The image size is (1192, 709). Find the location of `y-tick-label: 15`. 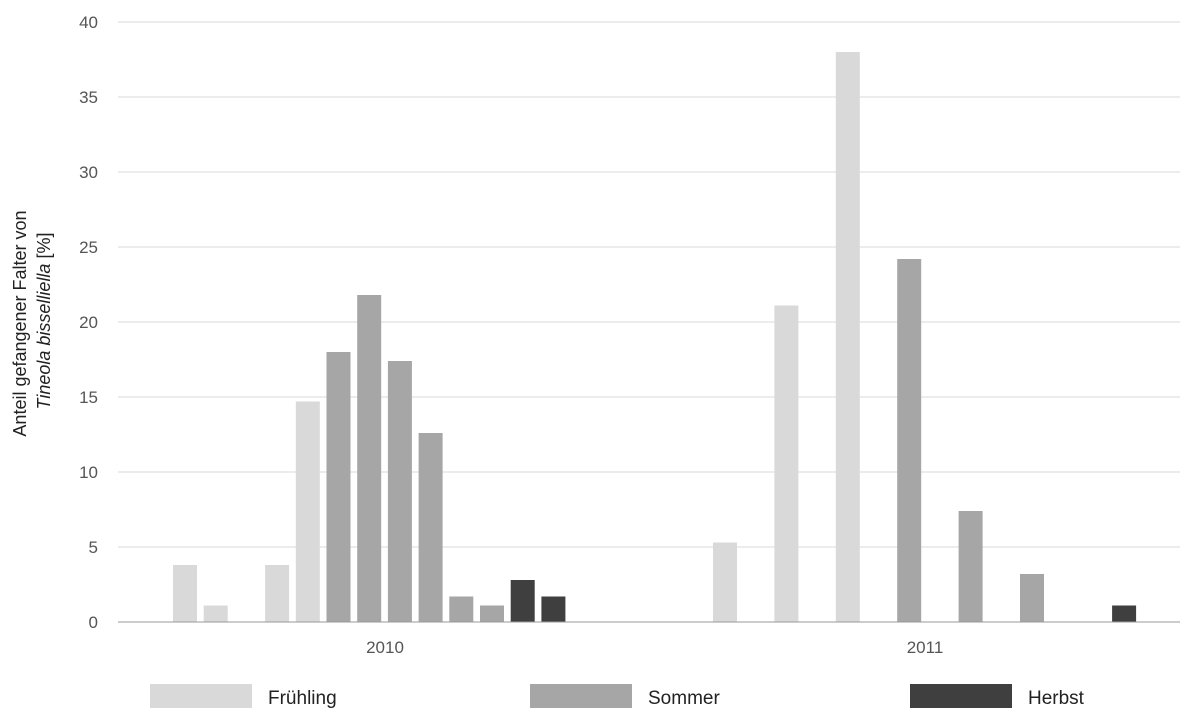

y-tick-label: 15 is located at coordinates (88, 397).